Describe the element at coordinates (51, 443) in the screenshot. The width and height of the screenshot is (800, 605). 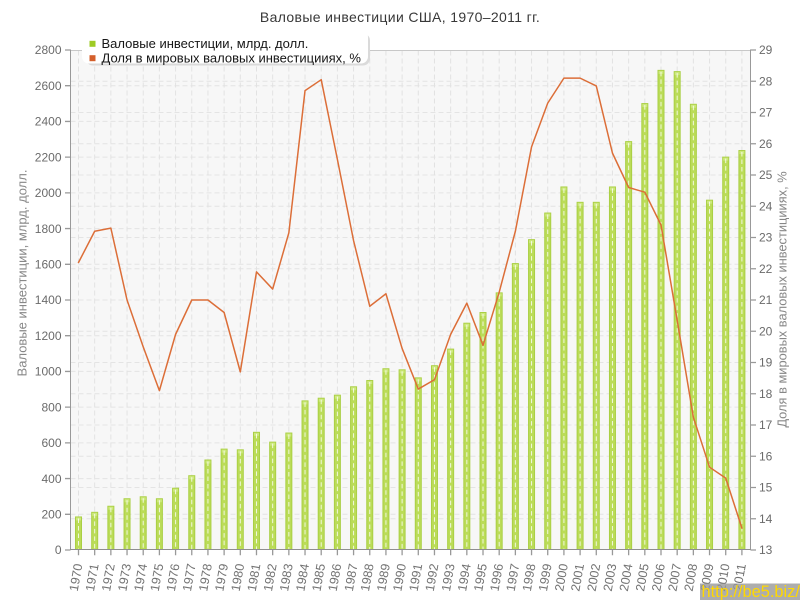
I see `svg-text: 600` at that location.